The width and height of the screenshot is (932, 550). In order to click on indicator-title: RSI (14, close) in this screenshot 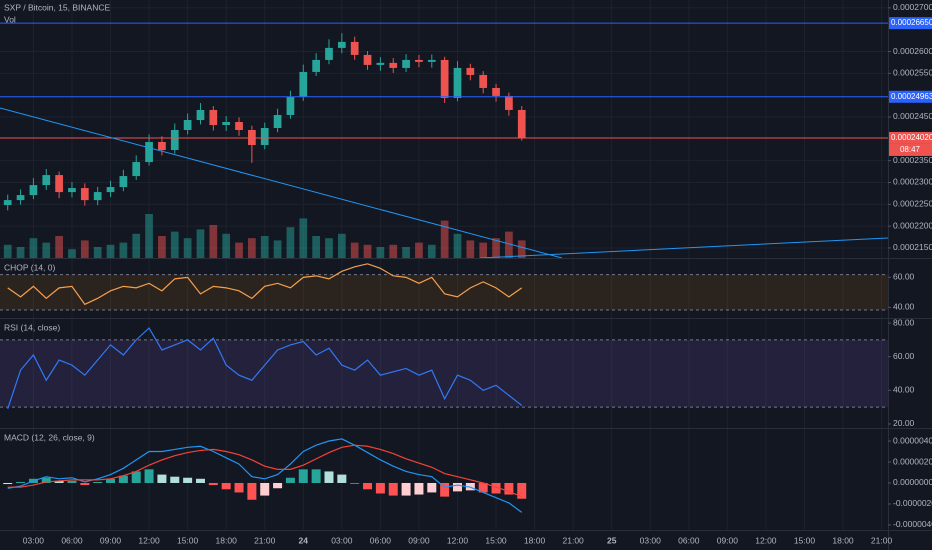, I will do `click(32, 327)`.